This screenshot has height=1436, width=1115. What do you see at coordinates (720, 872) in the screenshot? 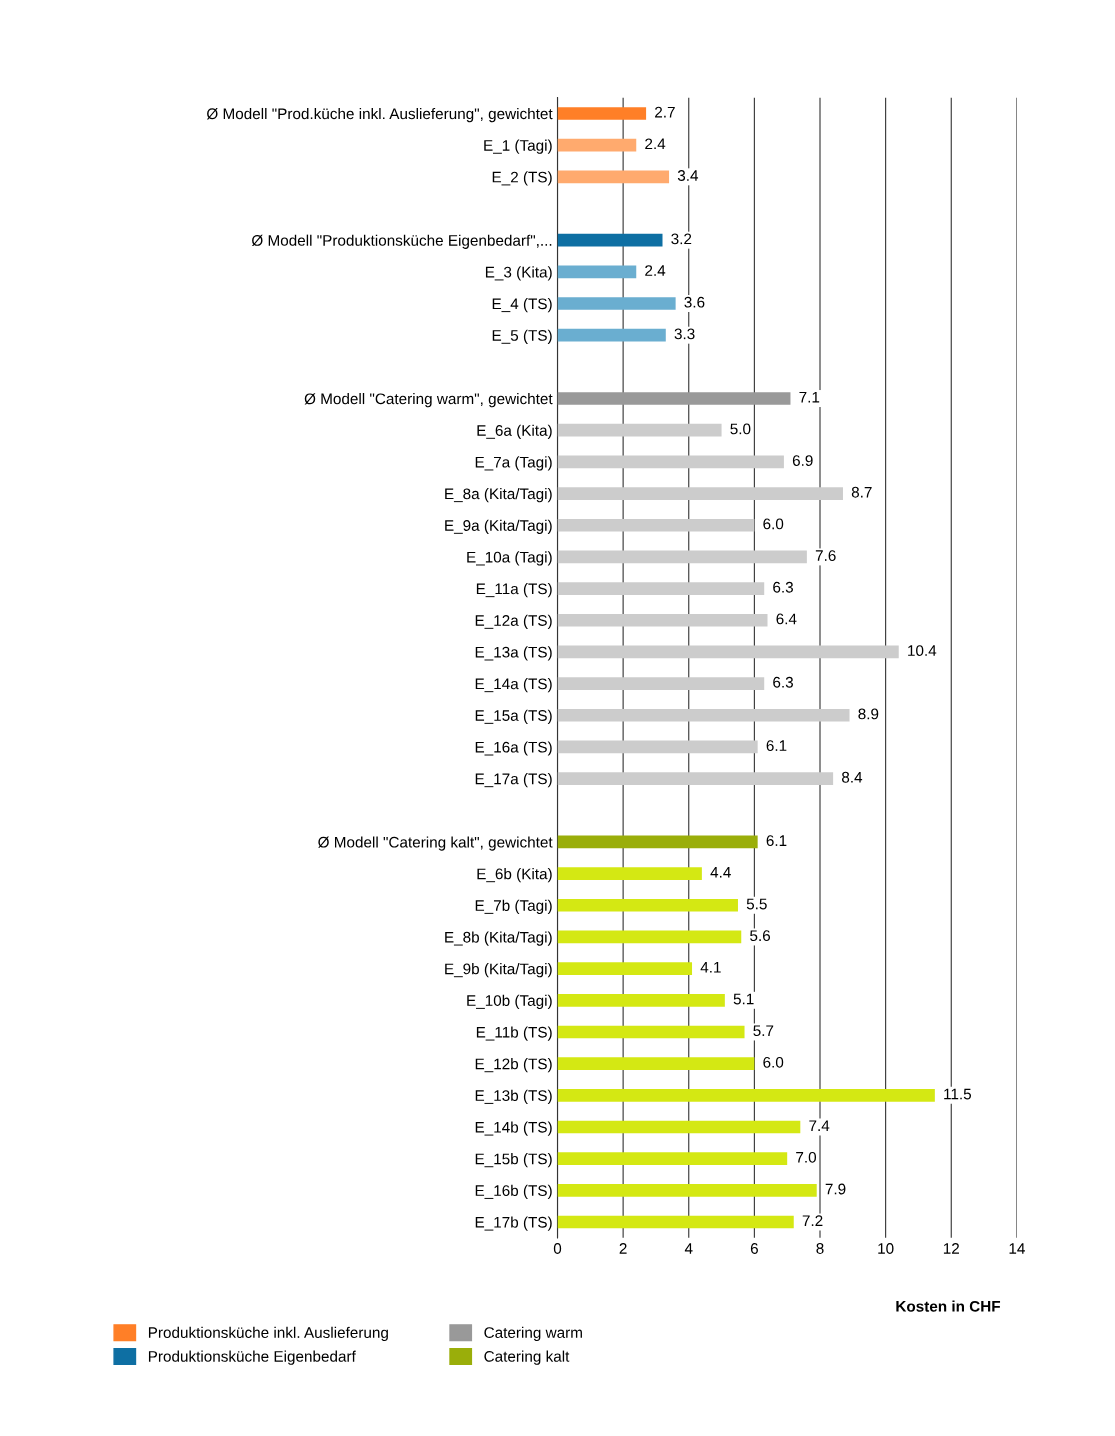
I see `data-label: 4.4` at bounding box center [720, 872].